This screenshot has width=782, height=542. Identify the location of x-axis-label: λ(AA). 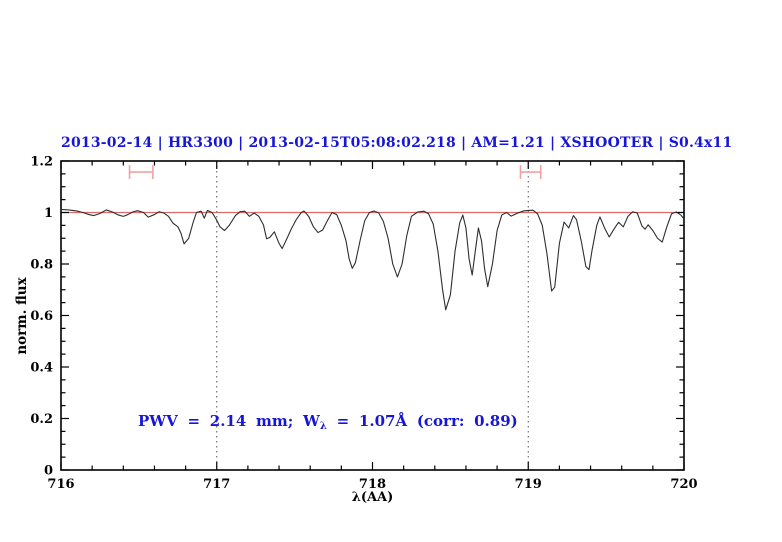
(372, 497).